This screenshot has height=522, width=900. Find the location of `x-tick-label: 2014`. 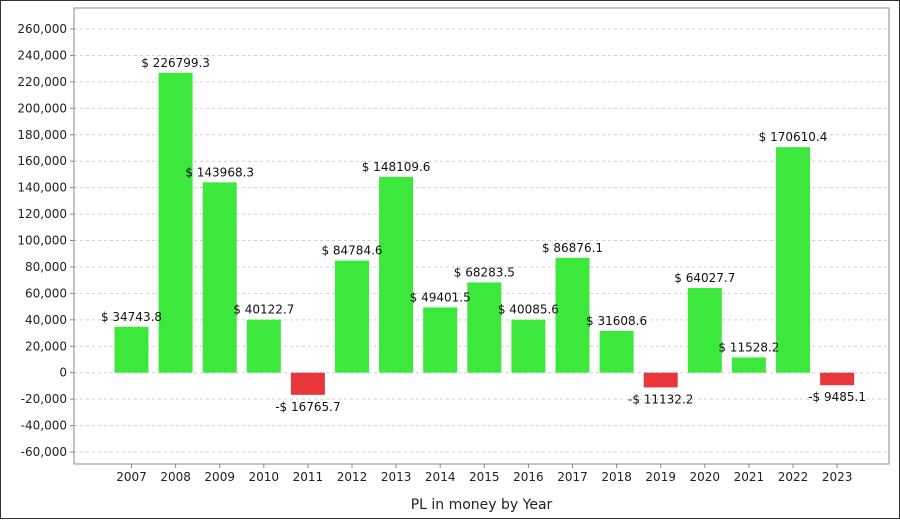

x-tick-label: 2014 is located at coordinates (440, 477).